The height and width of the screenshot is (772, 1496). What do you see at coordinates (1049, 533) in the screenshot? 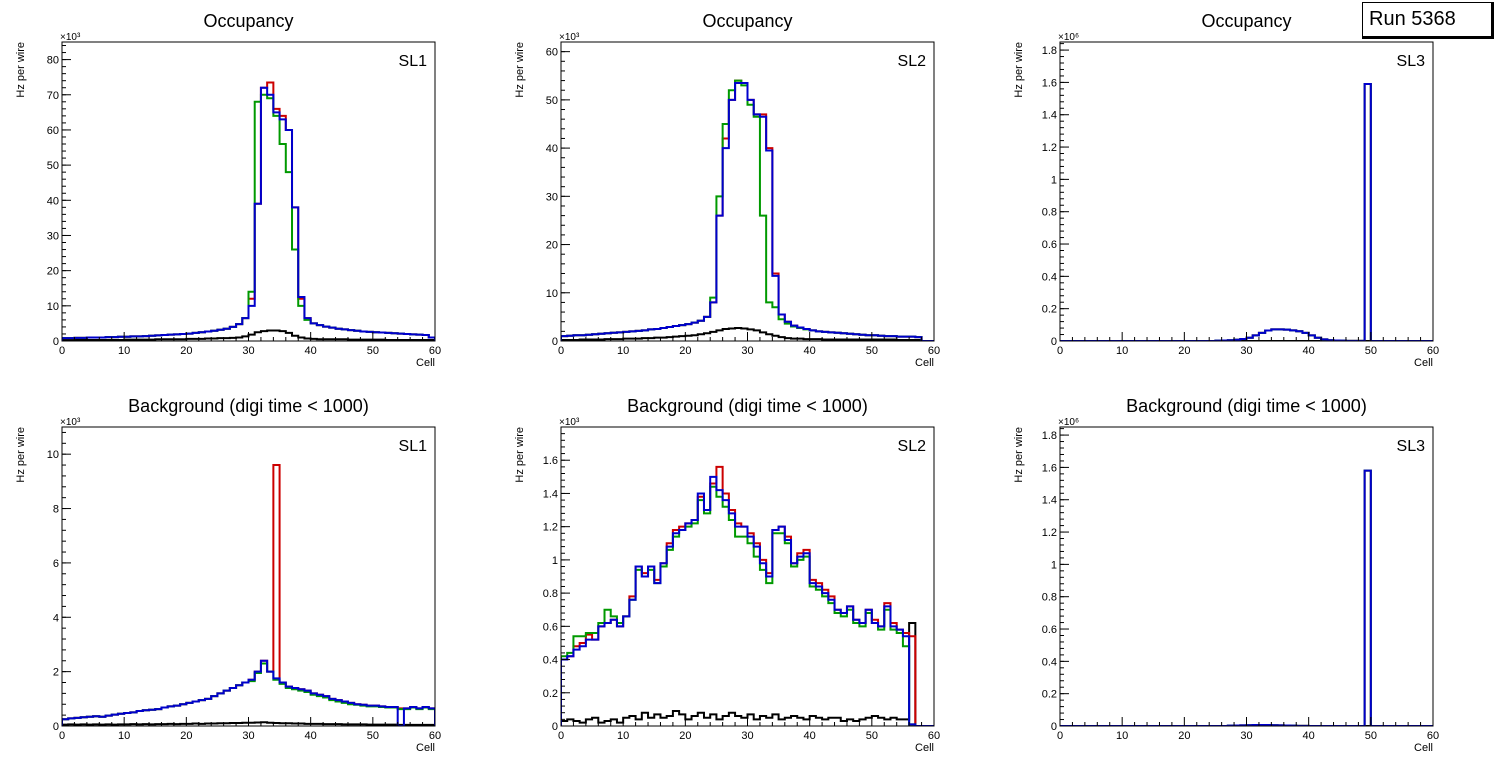
I see `y-tick-label: 1.2` at bounding box center [1049, 533].